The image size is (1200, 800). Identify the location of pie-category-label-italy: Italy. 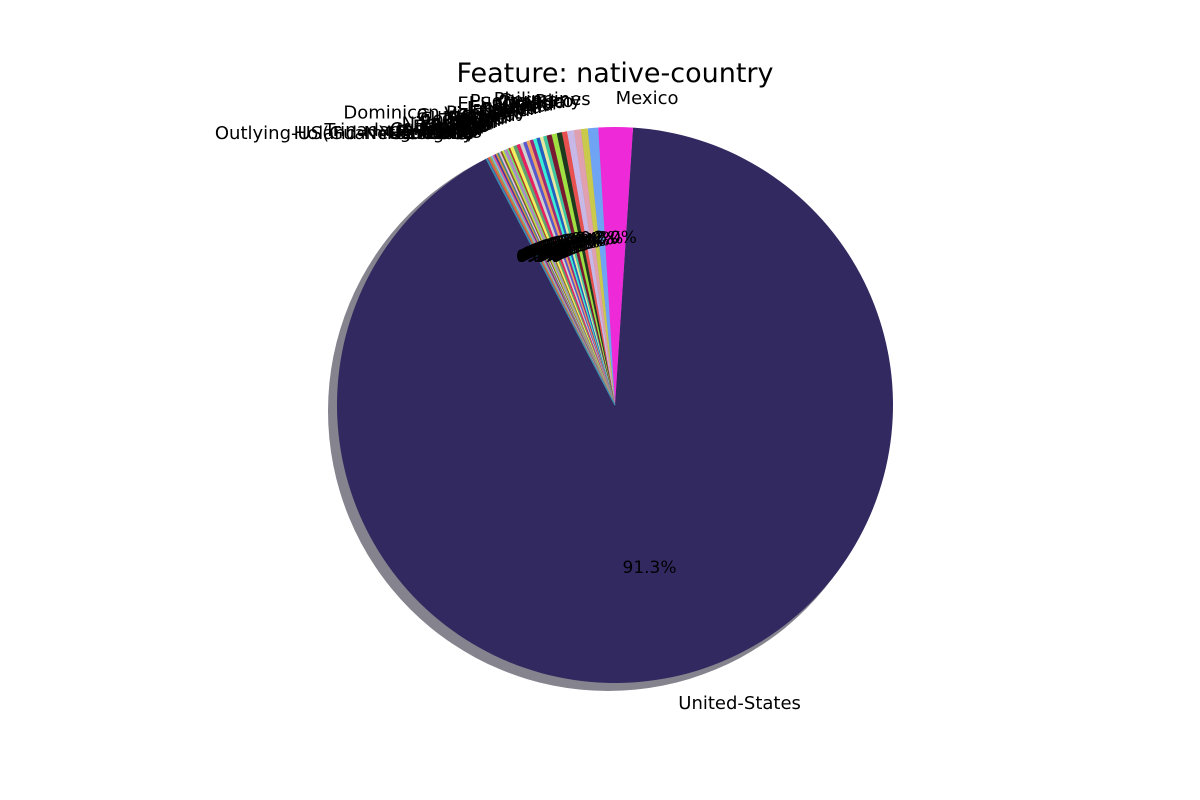
(507, 111).